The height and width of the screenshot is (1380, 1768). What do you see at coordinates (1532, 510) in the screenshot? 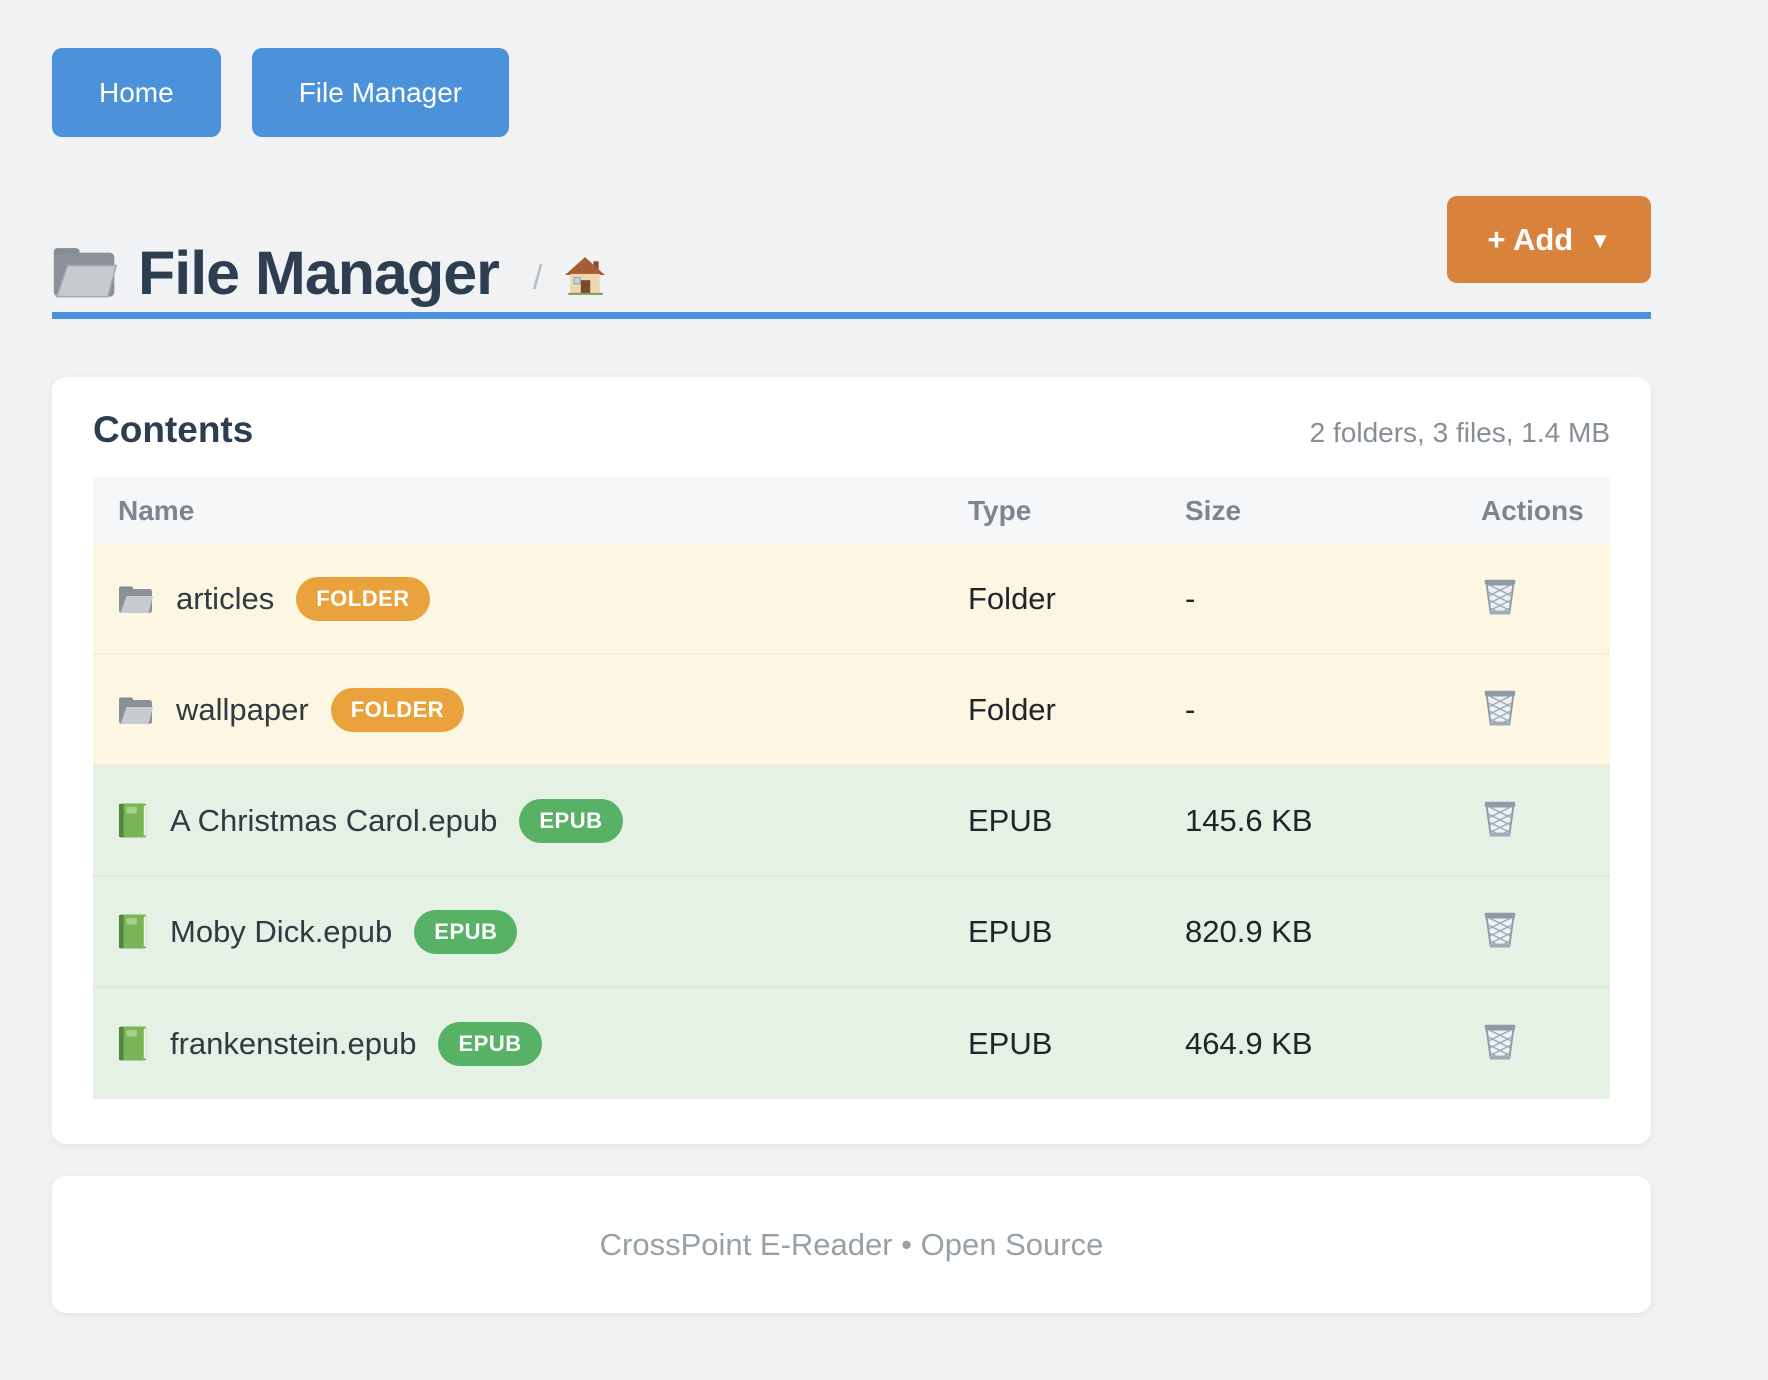
I see `column-header-actions: Actions` at bounding box center [1532, 510].